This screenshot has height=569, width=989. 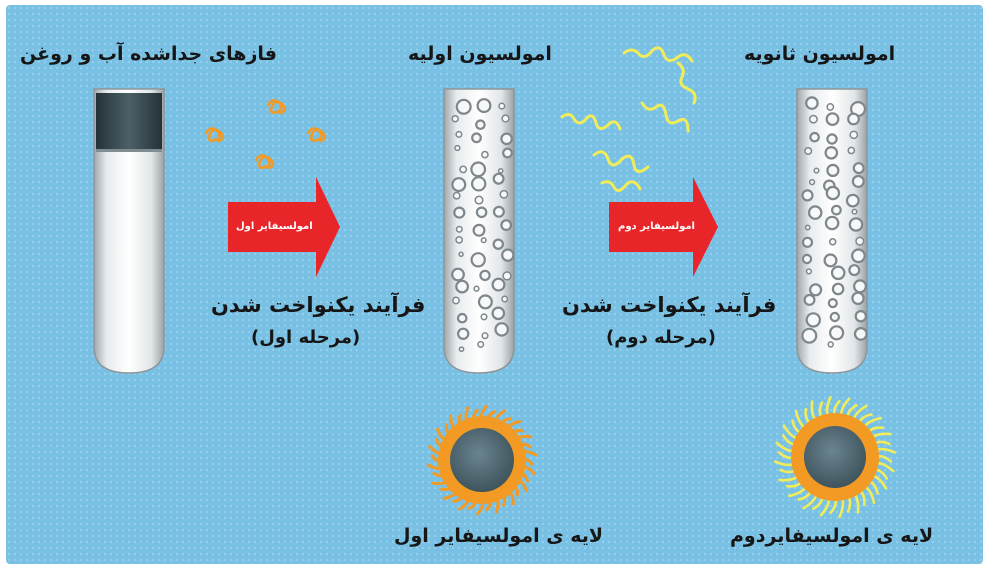 What do you see at coordinates (480, 54) in the screenshot?
I see `primary-emulsion-label: امولسیون اولیه` at bounding box center [480, 54].